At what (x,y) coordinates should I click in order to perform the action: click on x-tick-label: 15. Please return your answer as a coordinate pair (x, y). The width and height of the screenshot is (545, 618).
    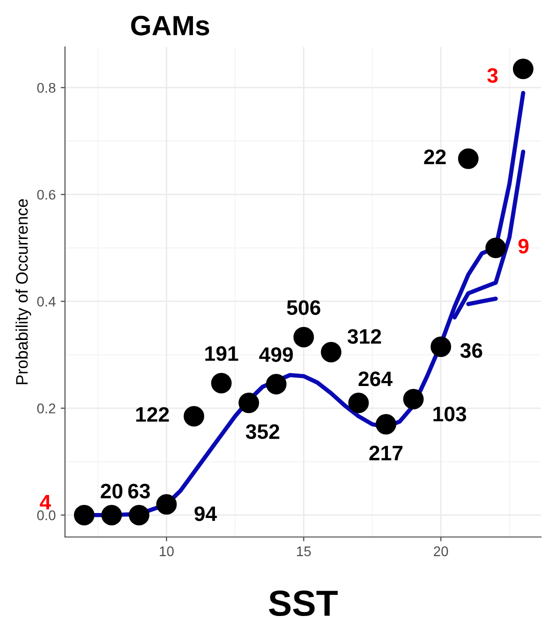
    Looking at the image, I should click on (304, 551).